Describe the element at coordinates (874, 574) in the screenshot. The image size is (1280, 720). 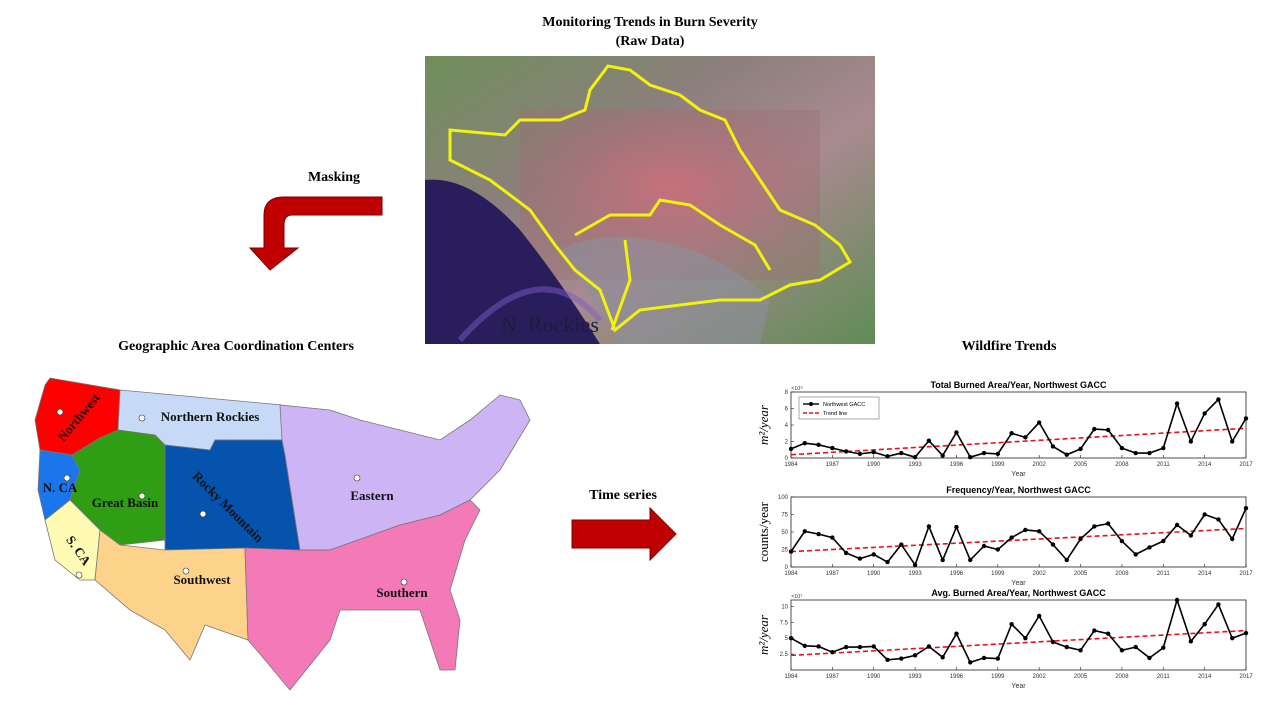
I see `x-tick-label: 1990` at that location.